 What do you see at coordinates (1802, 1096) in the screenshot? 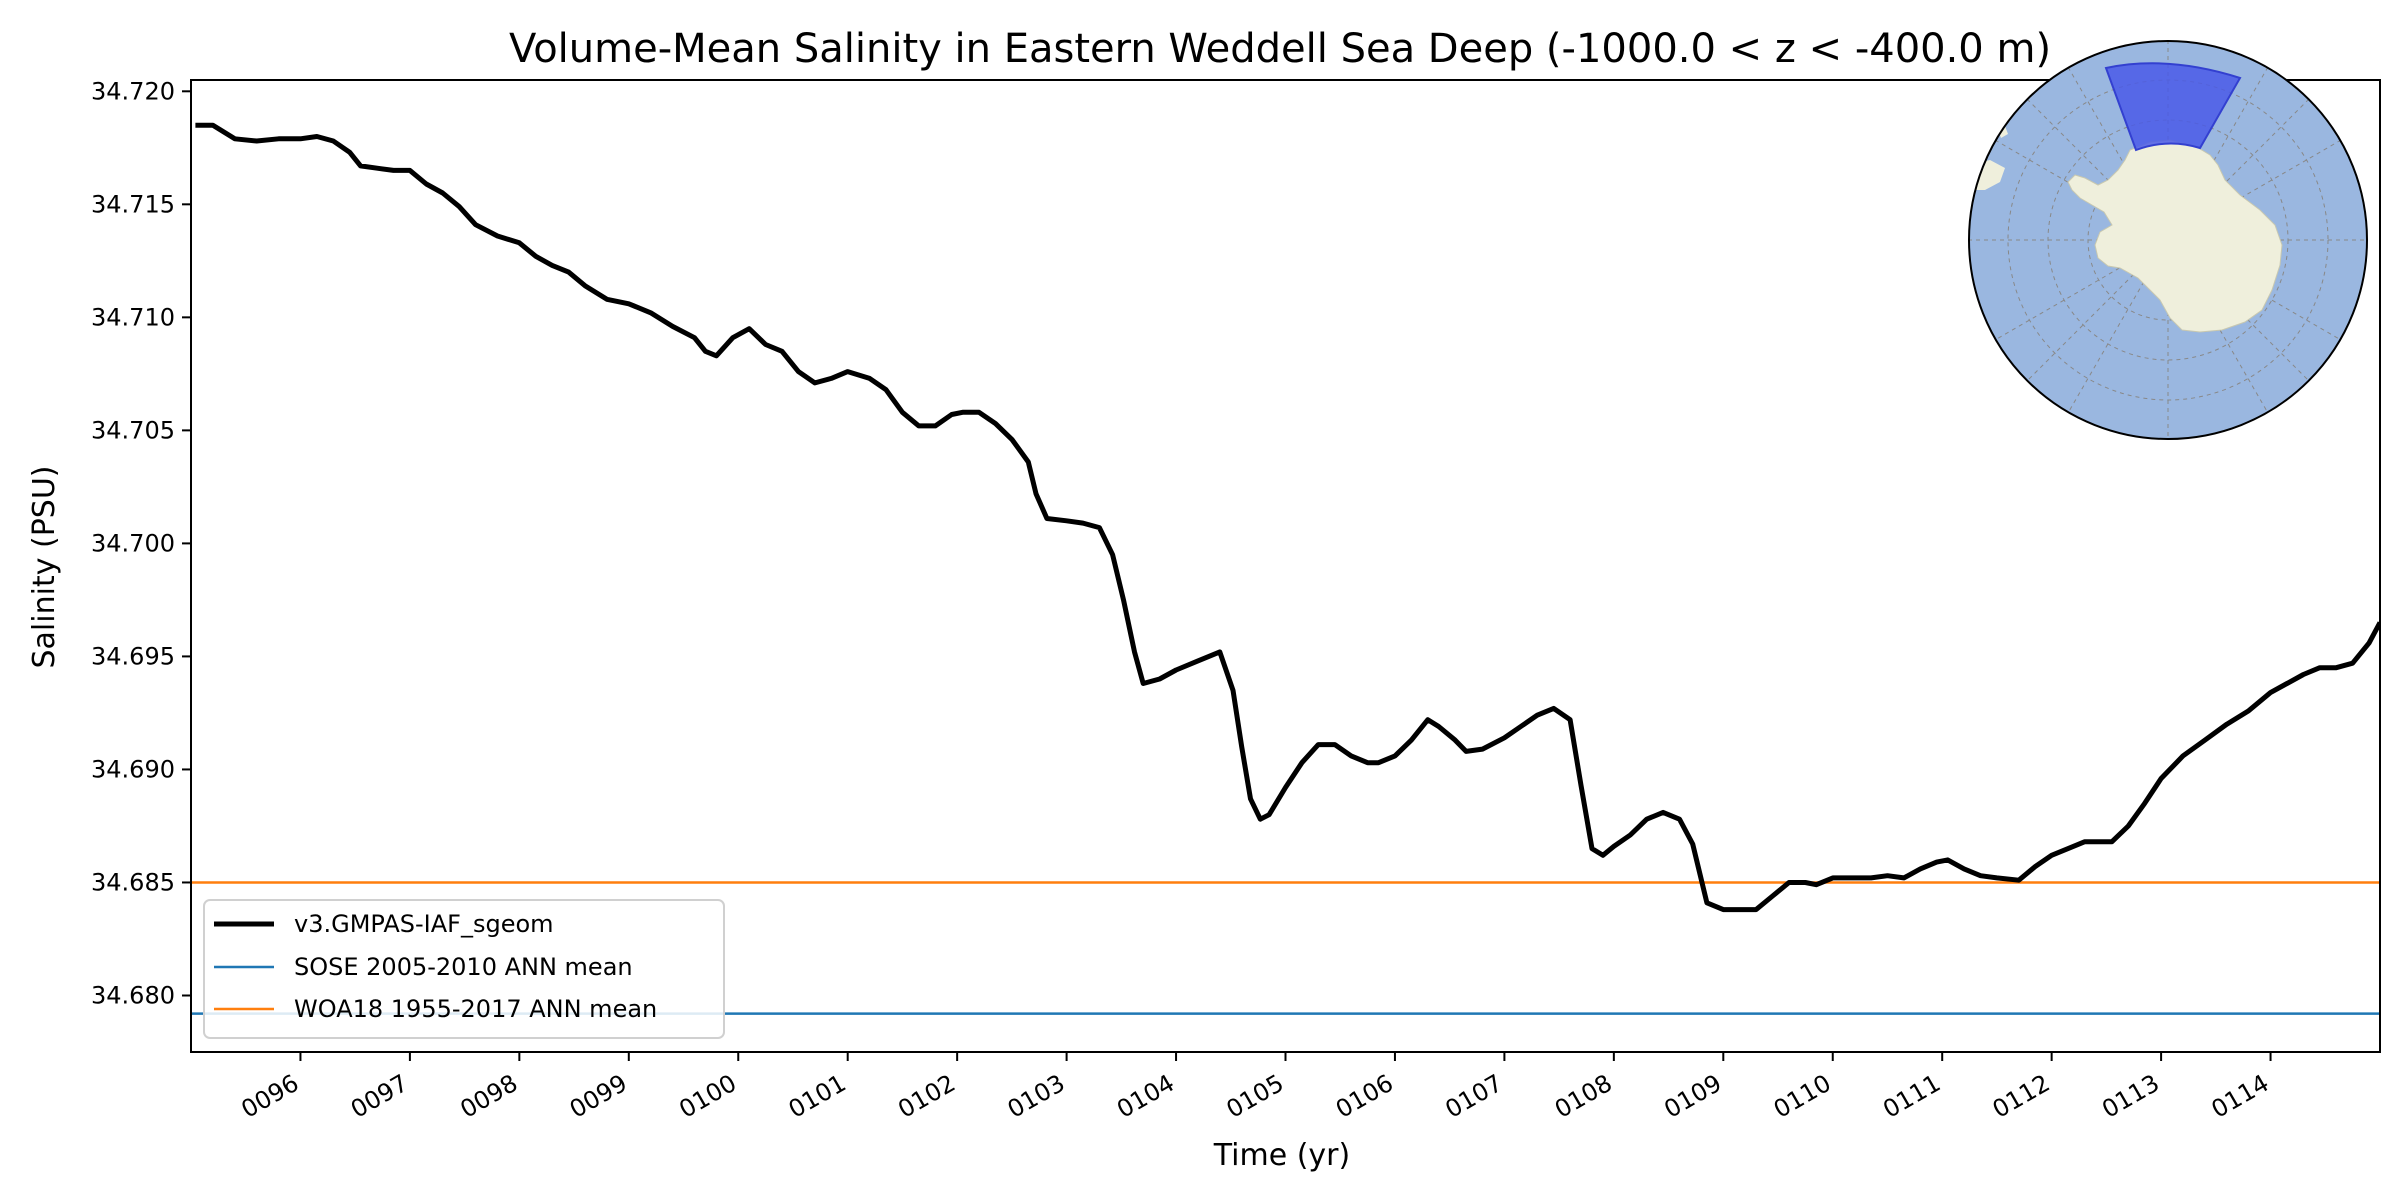
I see `x-tick-label: 0110` at bounding box center [1802, 1096].